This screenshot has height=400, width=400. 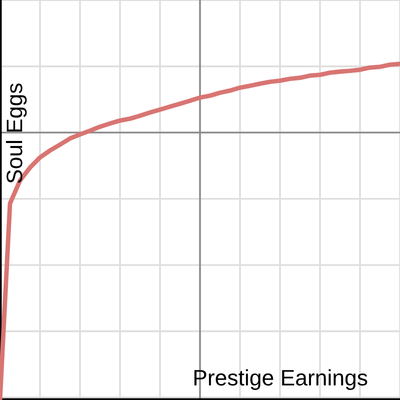 I want to click on x-axis-title: Prestige Earnings, so click(x=281, y=379).